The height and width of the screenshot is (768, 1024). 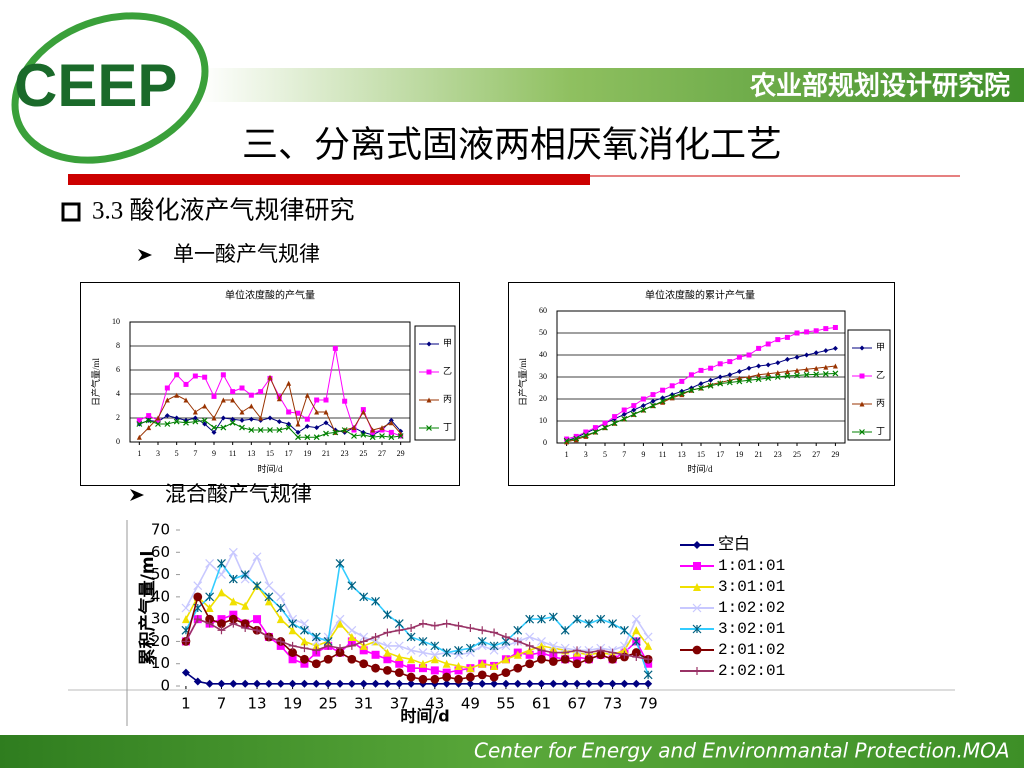 What do you see at coordinates (751, 608) in the screenshot?
I see `legend-label: 1:02:02` at bounding box center [751, 608].